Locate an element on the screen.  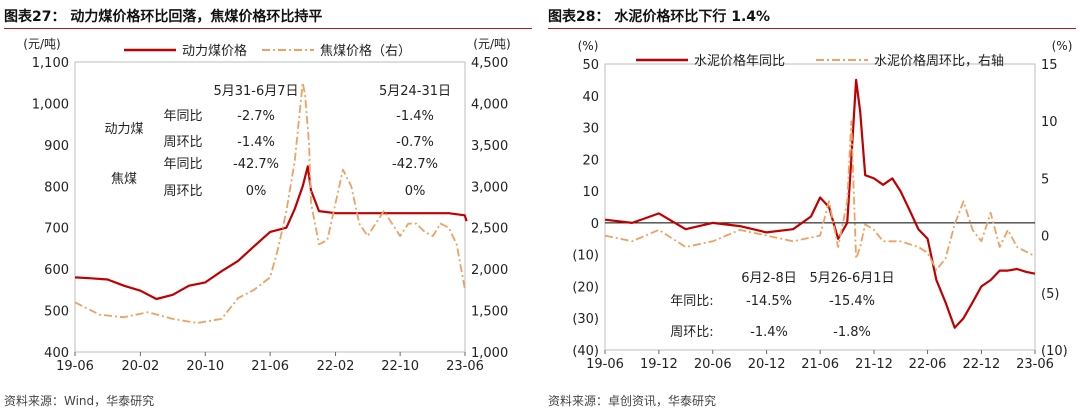
left-axis-unit: (%) is located at coordinates (588, 46).